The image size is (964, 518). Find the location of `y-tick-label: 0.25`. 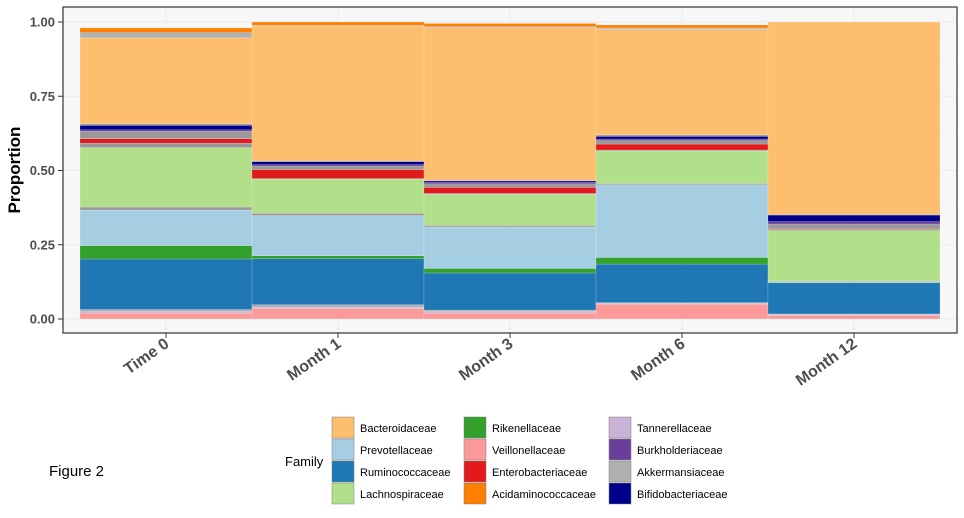

y-tick-label: 0.25 is located at coordinates (42, 244).